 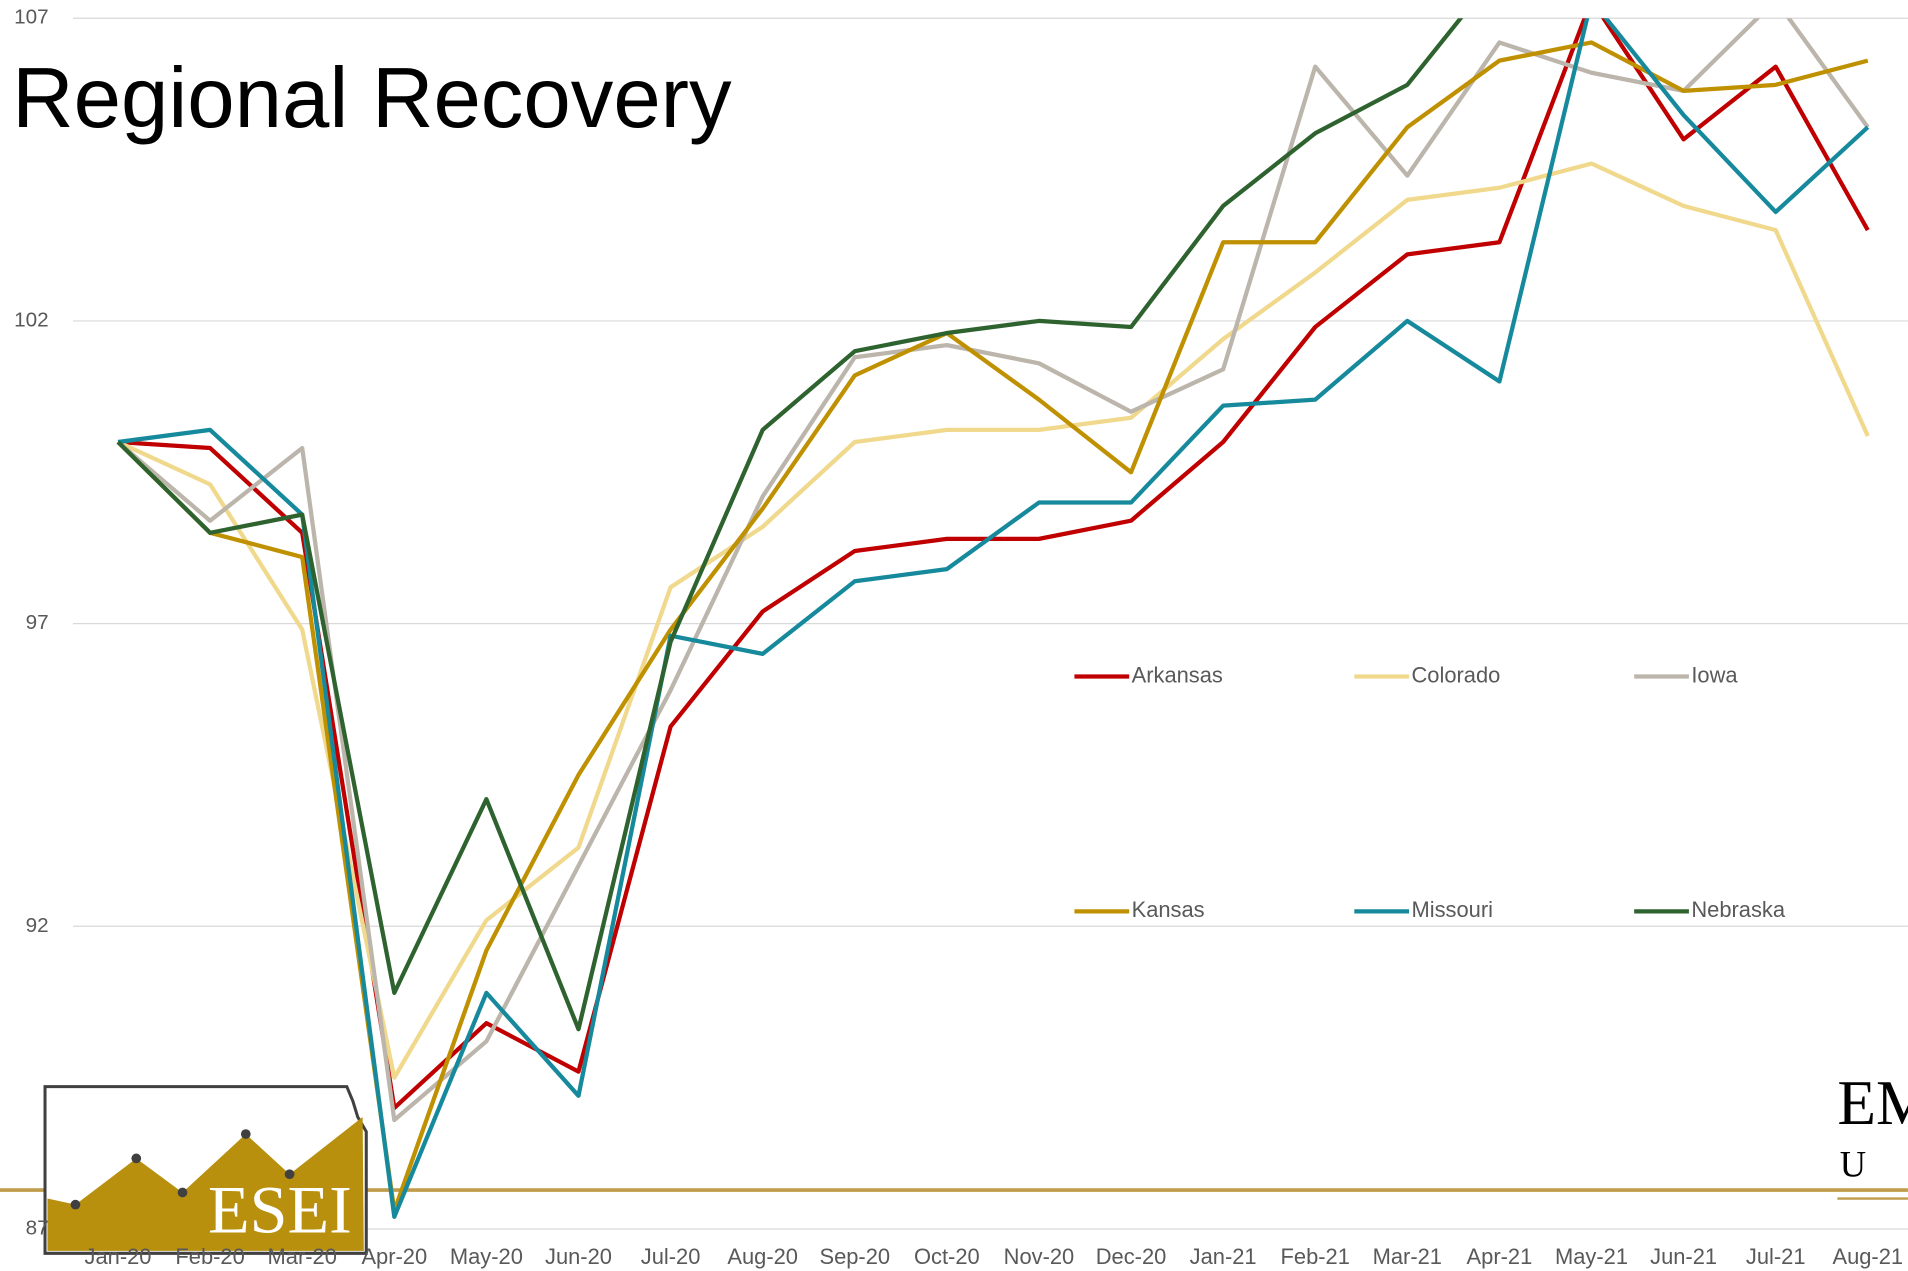 I want to click on logo: ESEI, so click(x=205, y=1170).